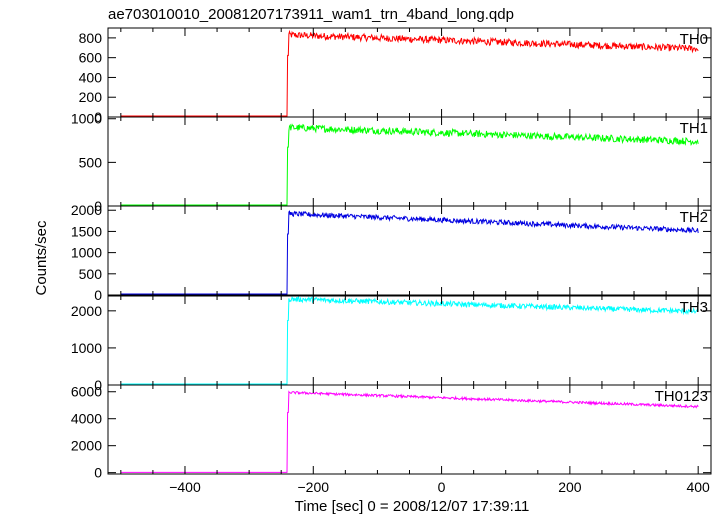 The image size is (723, 516). What do you see at coordinates (694, 307) in the screenshot?
I see `panel-label: TH3` at bounding box center [694, 307].